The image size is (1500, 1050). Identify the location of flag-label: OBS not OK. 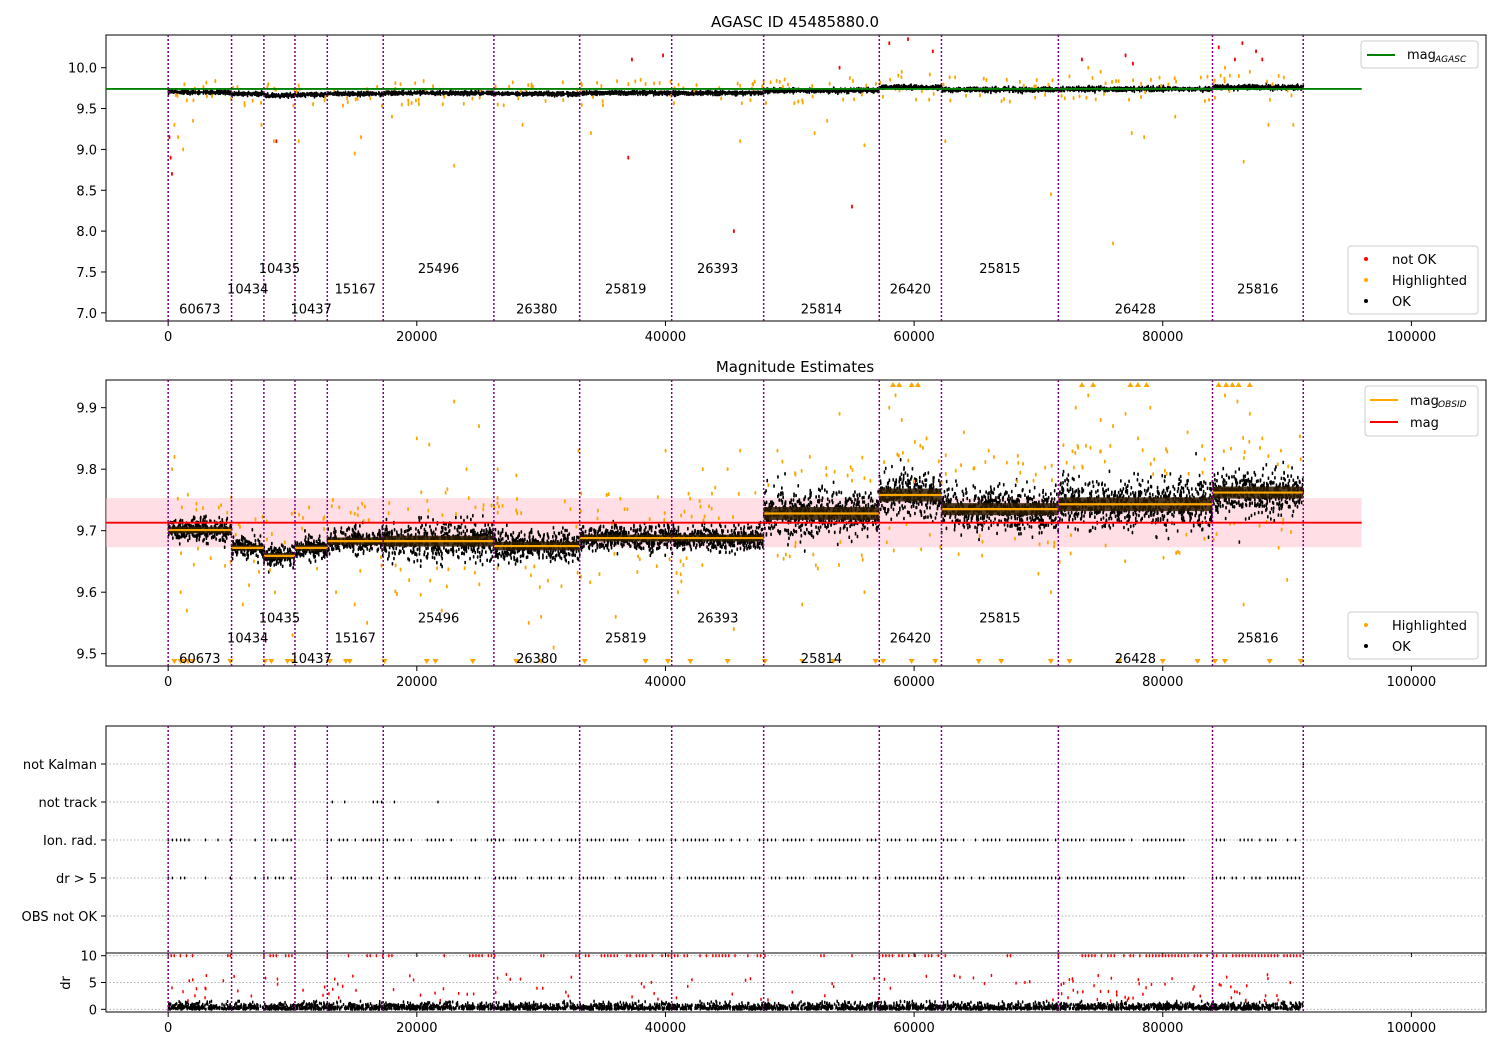
(60, 917).